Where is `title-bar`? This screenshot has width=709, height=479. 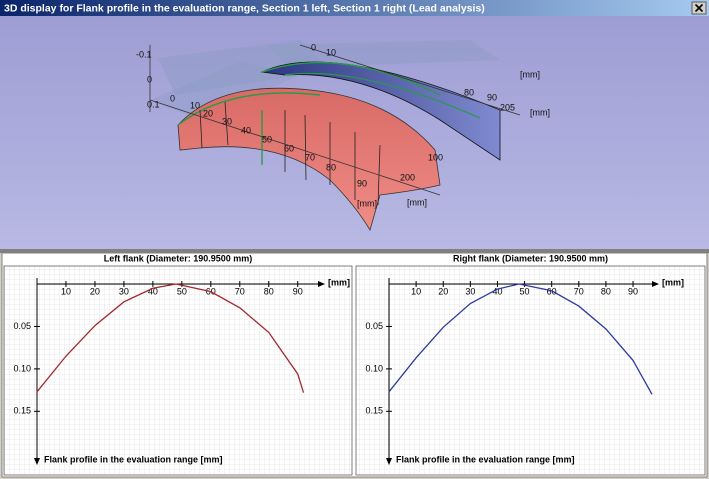
title-bar is located at coordinates (354, 8).